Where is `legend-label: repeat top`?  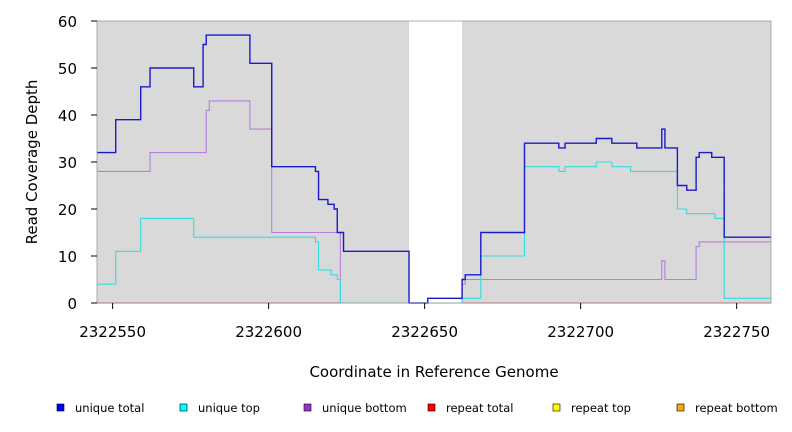 legend-label: repeat top is located at coordinates (601, 408).